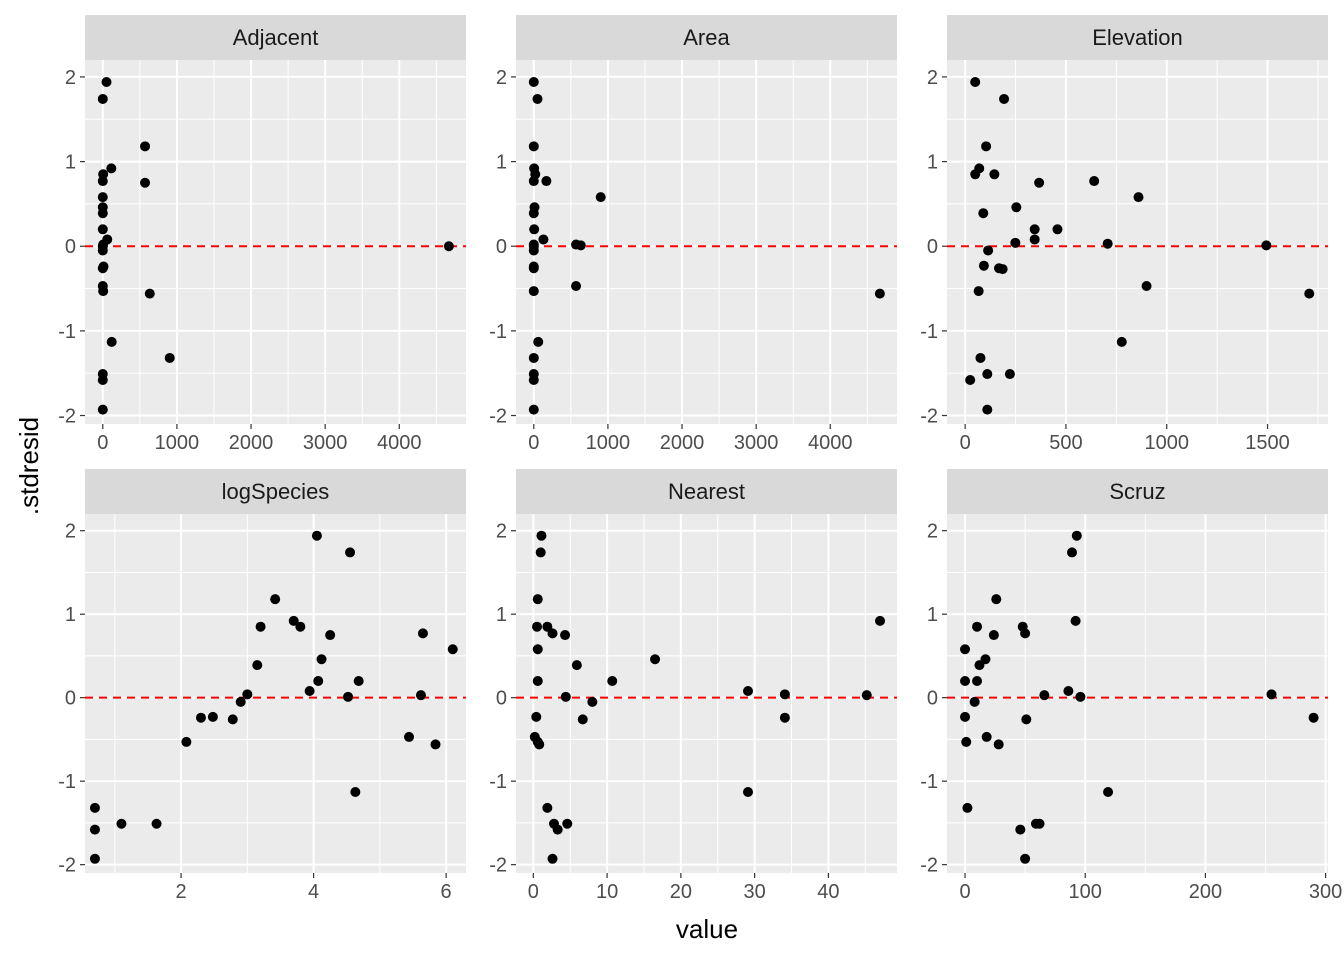 Image resolution: width=1344 pixels, height=960 pixels. I want to click on facet-strip-label: Scruz, so click(1137, 491).